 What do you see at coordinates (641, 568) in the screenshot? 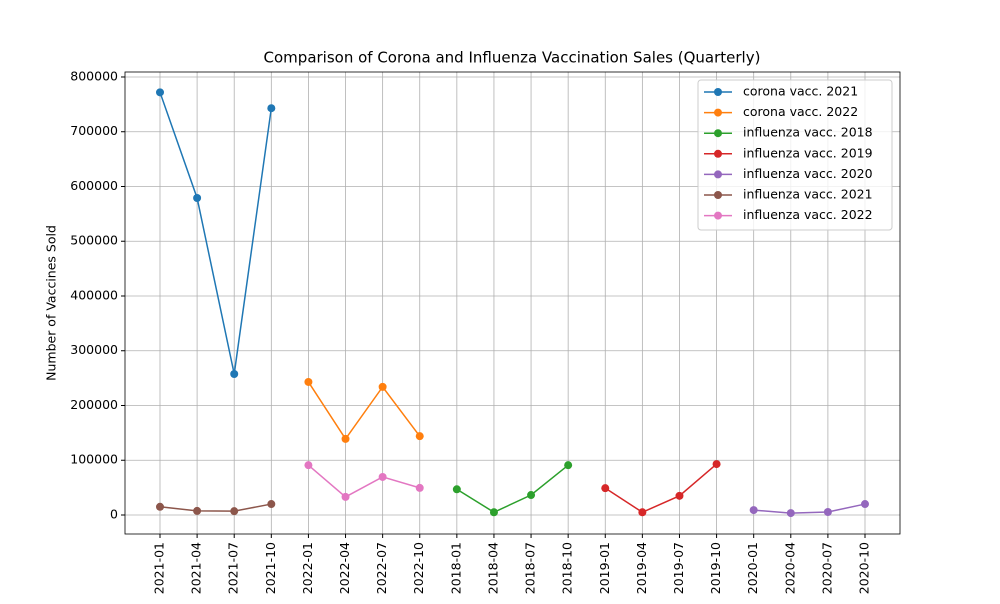
I see `x-tick-label: 2019-04` at bounding box center [641, 568].